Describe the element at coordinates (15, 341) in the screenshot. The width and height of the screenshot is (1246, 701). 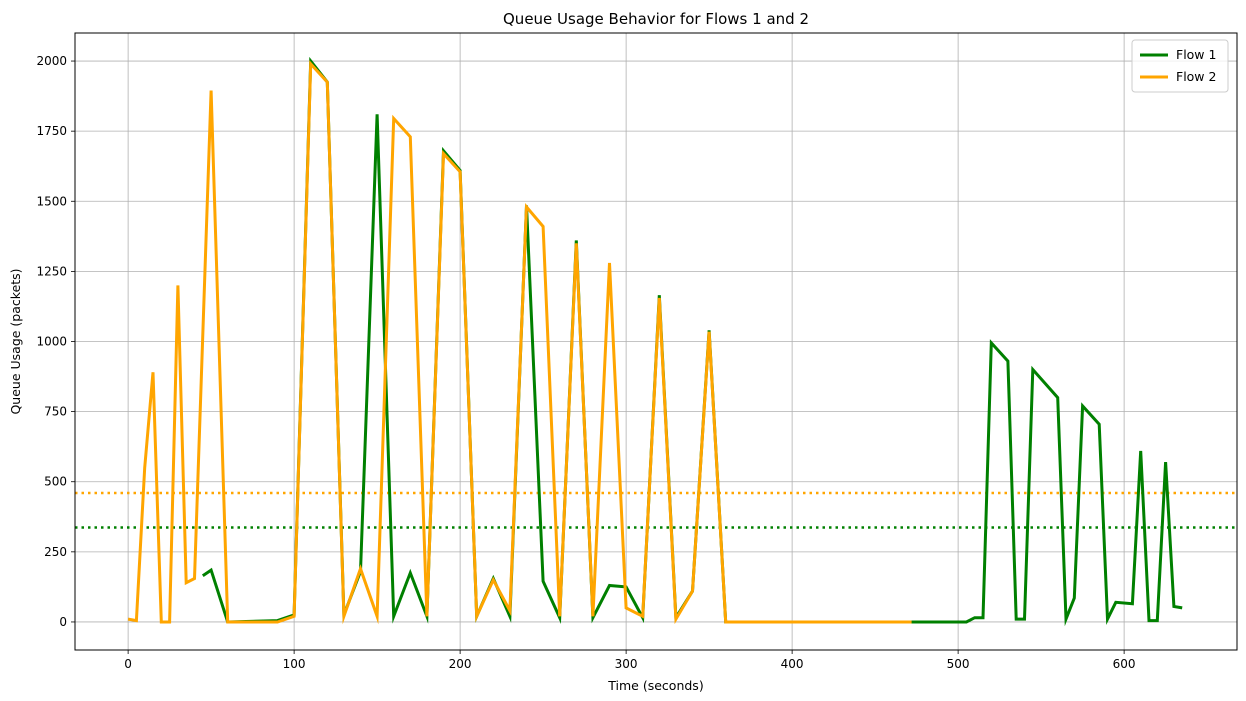
I see `y-axis-label: Queue Usage (packets)` at that location.